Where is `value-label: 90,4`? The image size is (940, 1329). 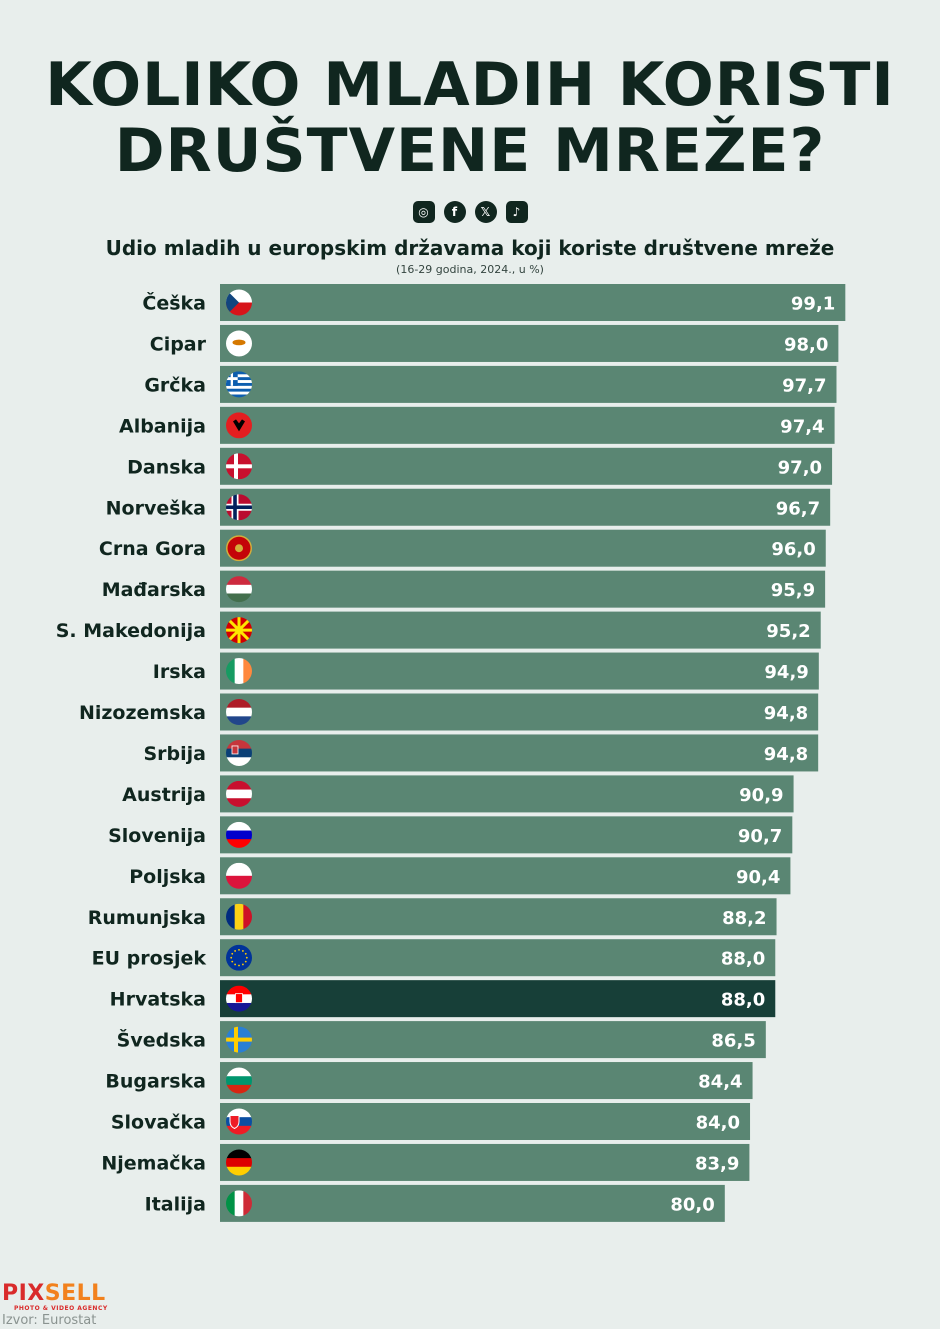
value-label: 90,4 is located at coordinates (758, 877).